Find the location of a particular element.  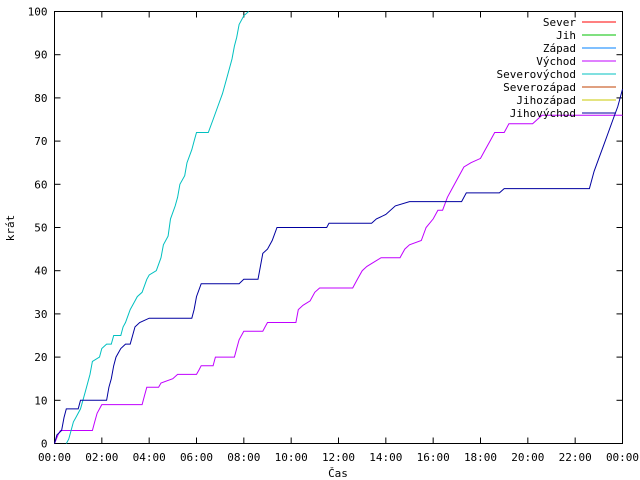

x-tick-label: 06:00 is located at coordinates (196, 457).